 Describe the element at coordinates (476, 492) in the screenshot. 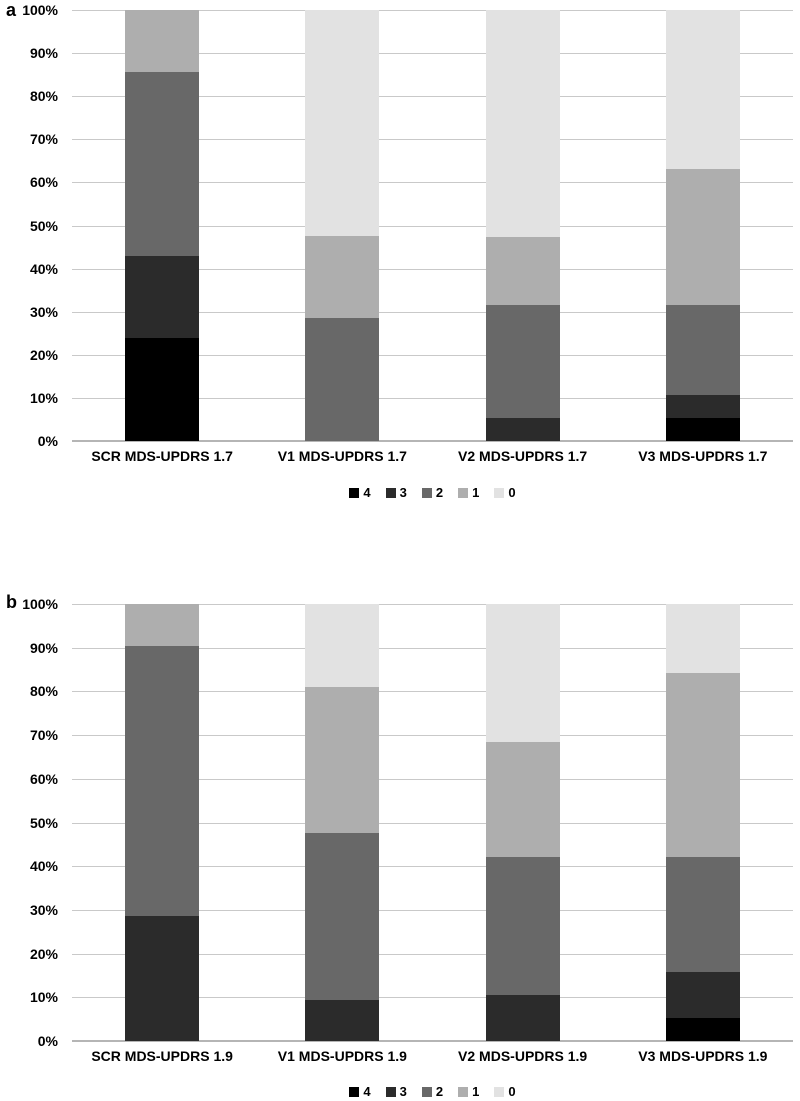

I see `legend-label: 1` at that location.